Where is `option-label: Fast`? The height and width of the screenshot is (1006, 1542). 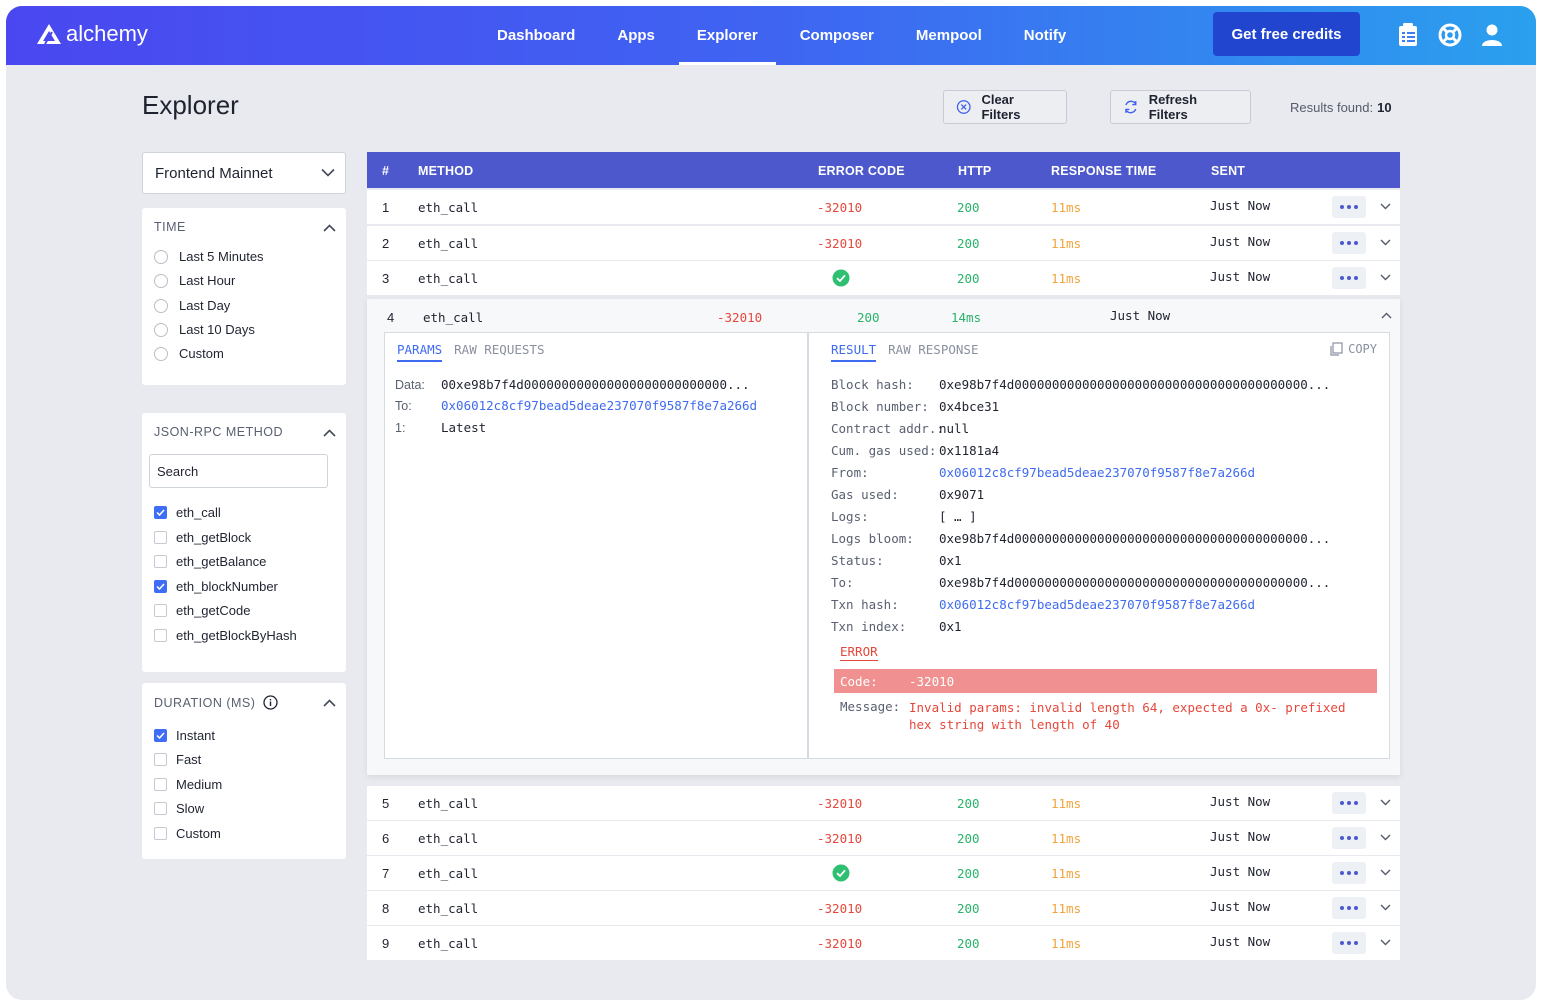 option-label: Fast is located at coordinates (189, 759).